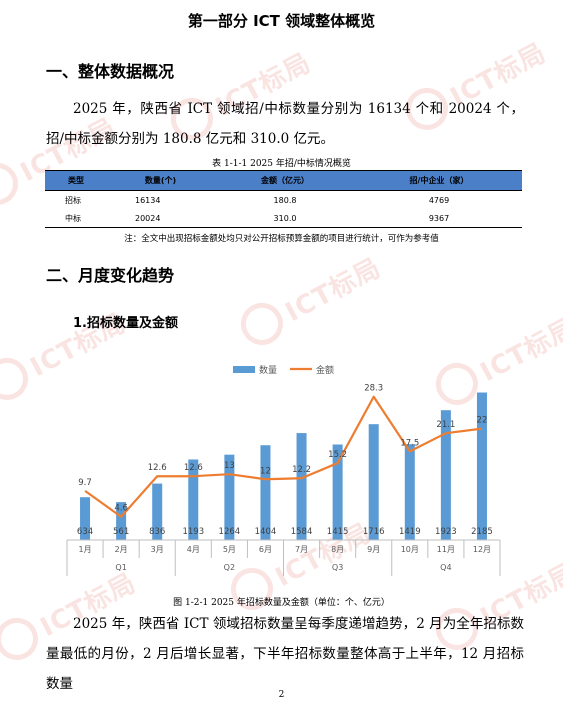  Describe the element at coordinates (229, 567) in the screenshot. I see `quarter-label: Q2` at that location.